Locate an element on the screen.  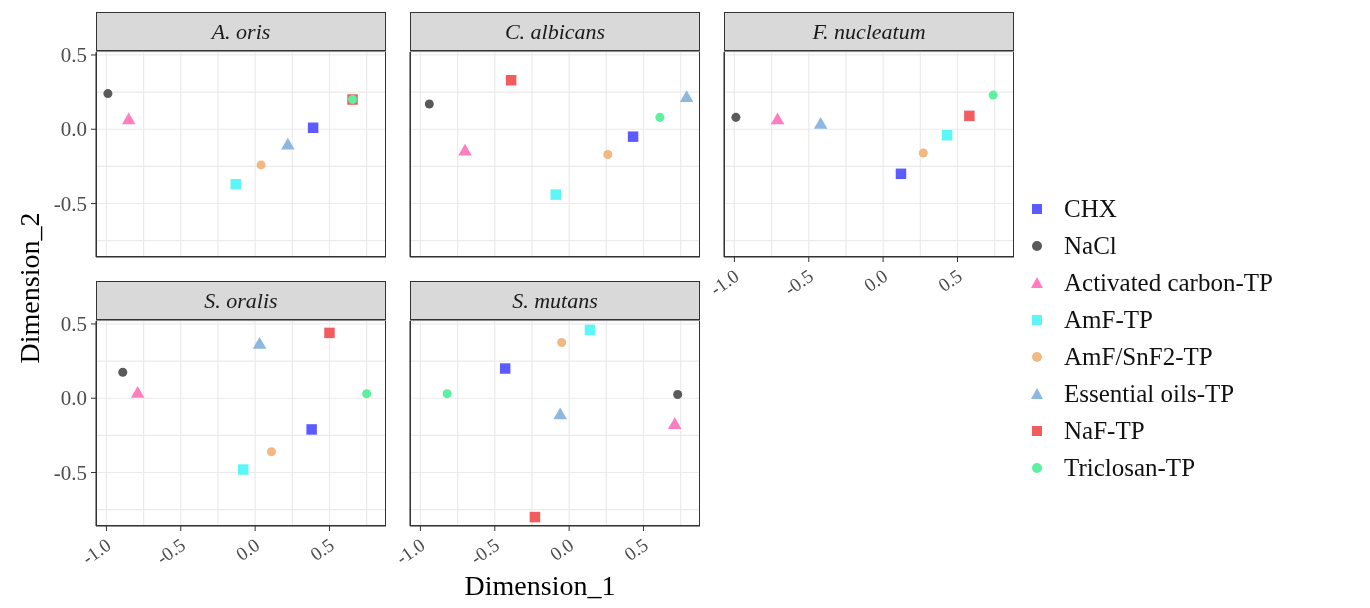
legend-label: AmF-TP is located at coordinates (1108, 319).